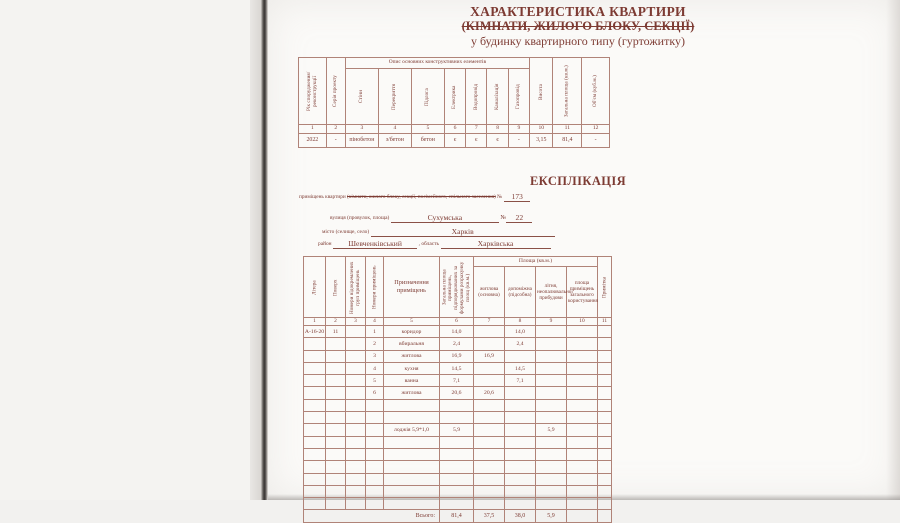 The width and height of the screenshot is (900, 523). Describe the element at coordinates (457, 381) in the screenshot. I see `table-row: 5 ванна 7,1 7,1` at that location.